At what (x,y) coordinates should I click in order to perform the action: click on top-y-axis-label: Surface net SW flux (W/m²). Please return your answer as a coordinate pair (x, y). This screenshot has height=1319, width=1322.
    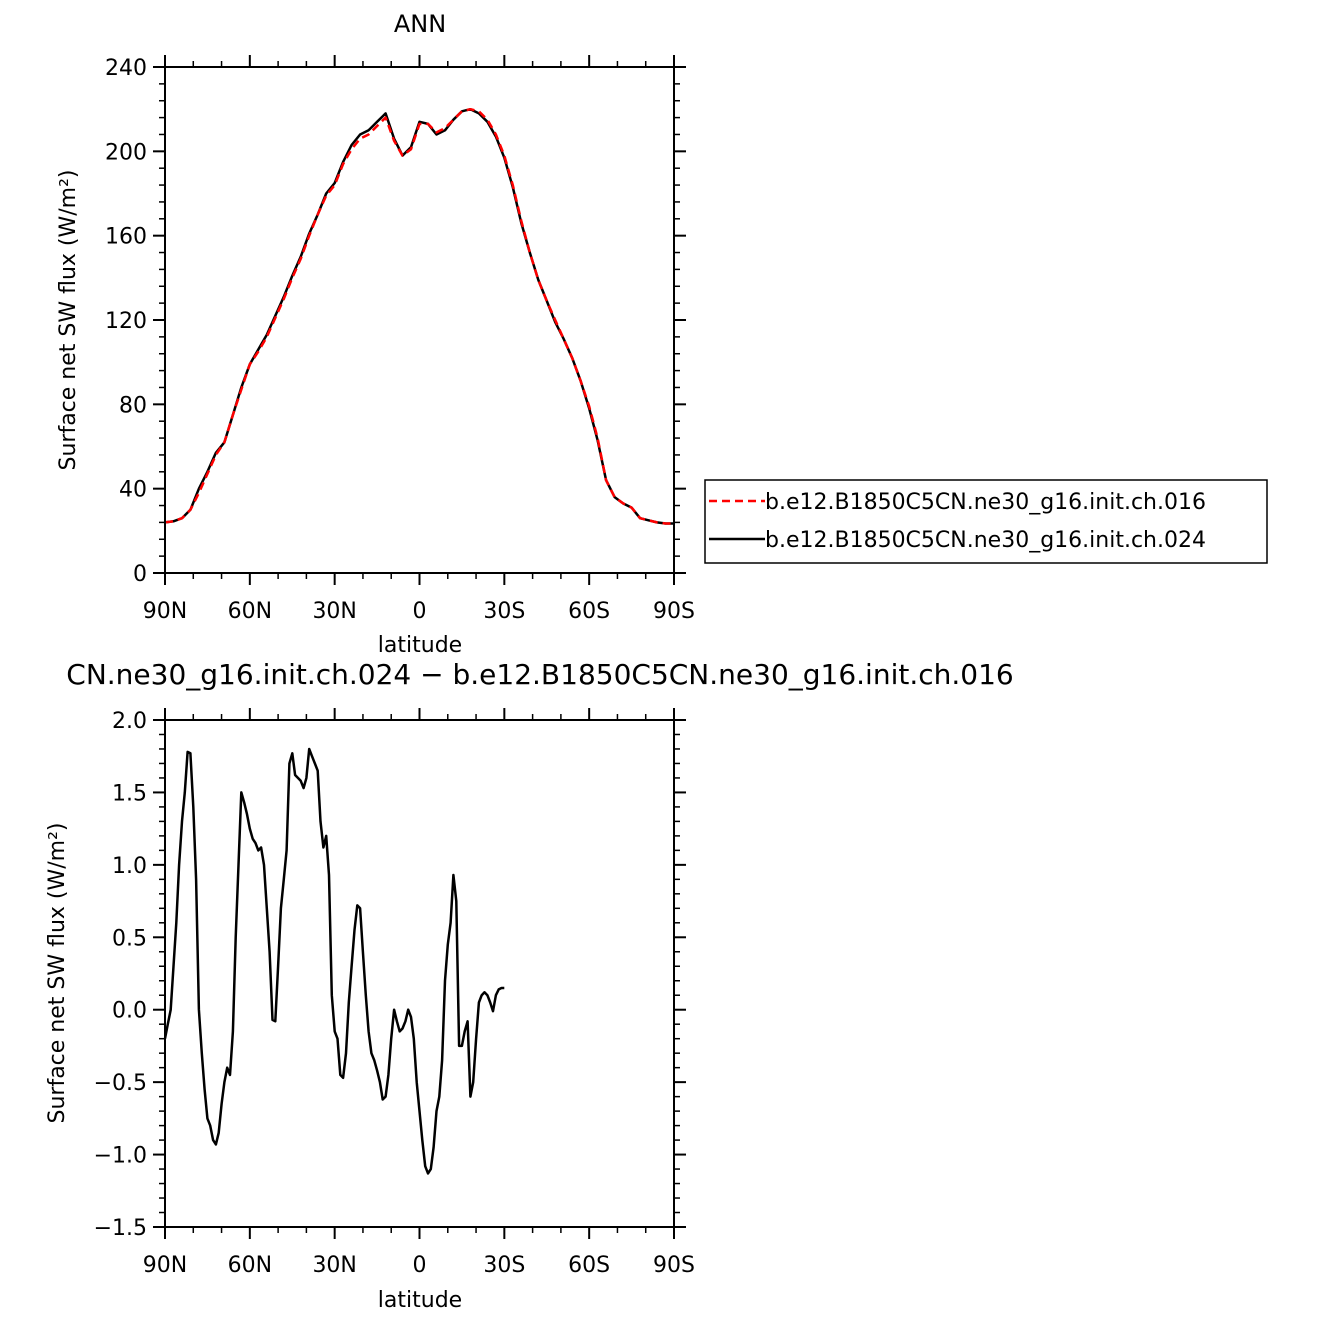
    Looking at the image, I should click on (68, 319).